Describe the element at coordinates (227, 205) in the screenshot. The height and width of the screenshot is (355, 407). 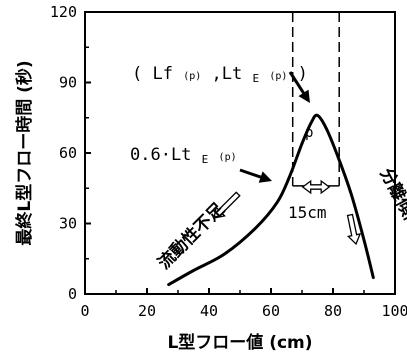
I see `left-direction-arrow` at that location.